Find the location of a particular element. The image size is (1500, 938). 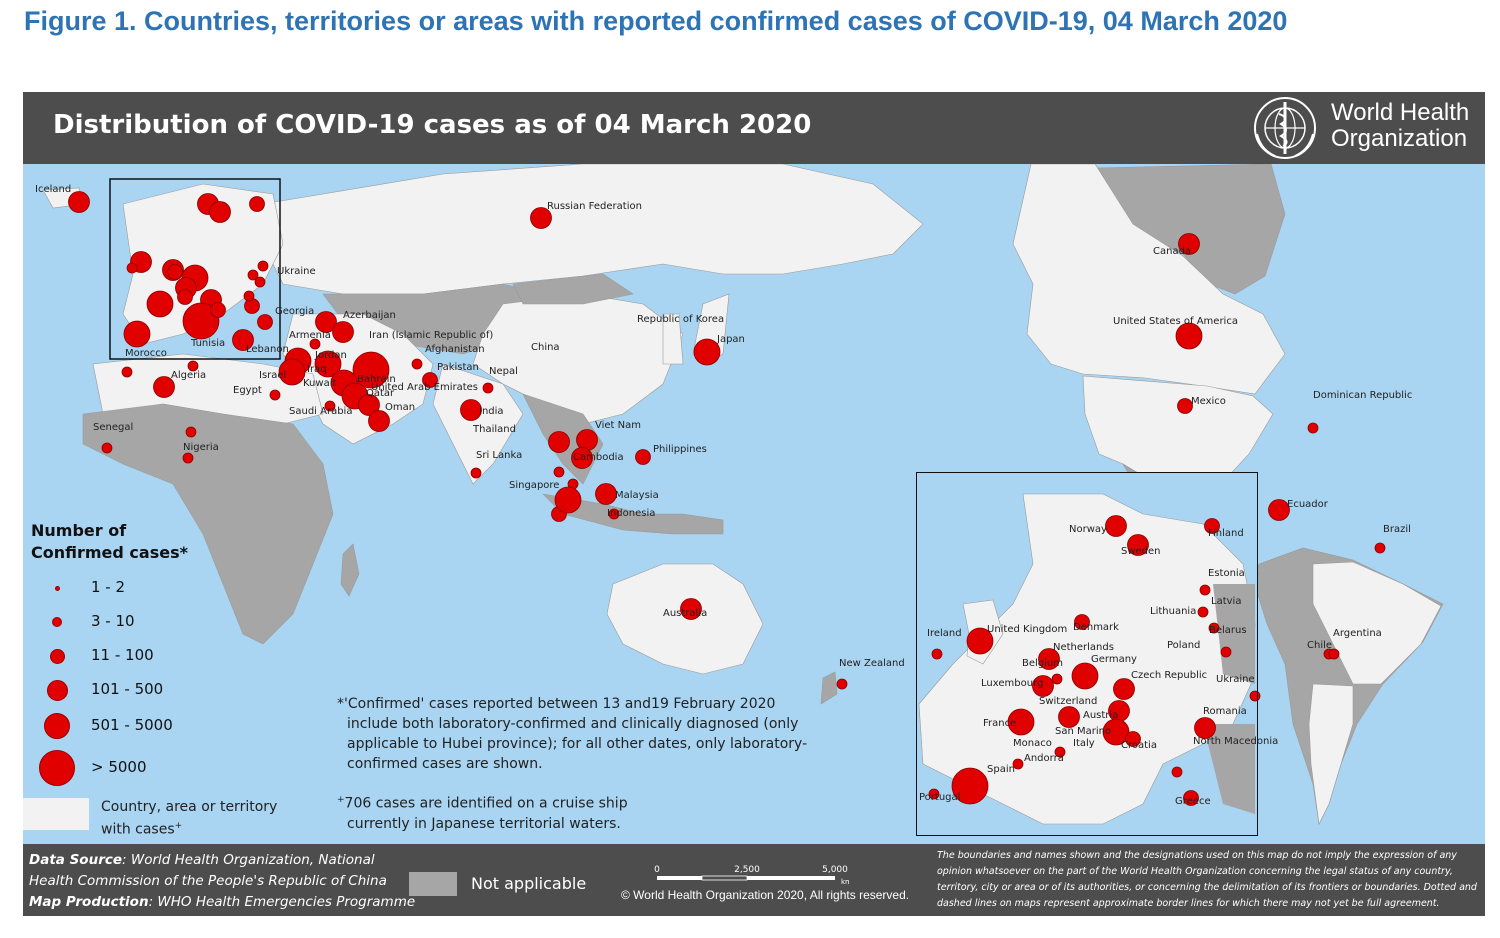

legend-class-label: > 5000 is located at coordinates (119, 767).